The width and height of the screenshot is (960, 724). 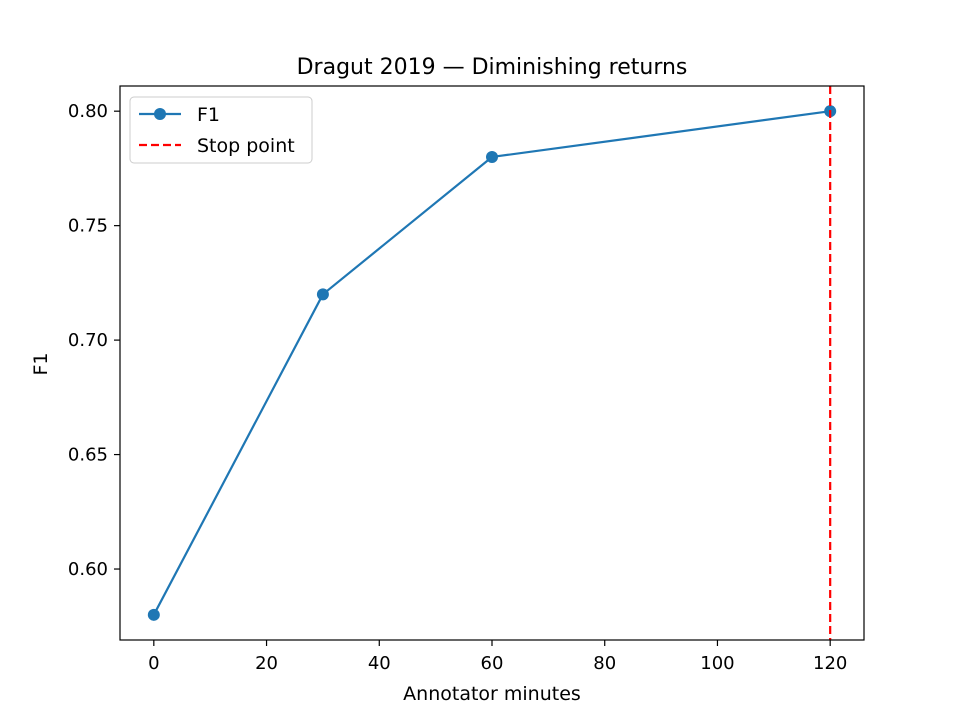 I want to click on y-tick-label-1: 0.65, so click(x=88, y=455).